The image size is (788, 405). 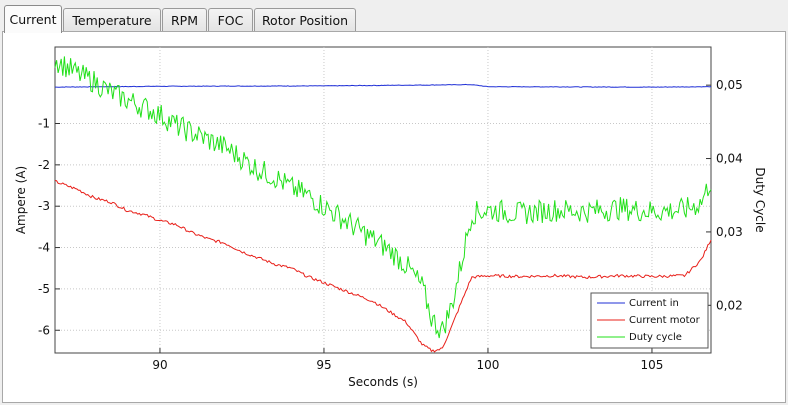 What do you see at coordinates (383, 85) in the screenshot?
I see `series-current-in` at bounding box center [383, 85].